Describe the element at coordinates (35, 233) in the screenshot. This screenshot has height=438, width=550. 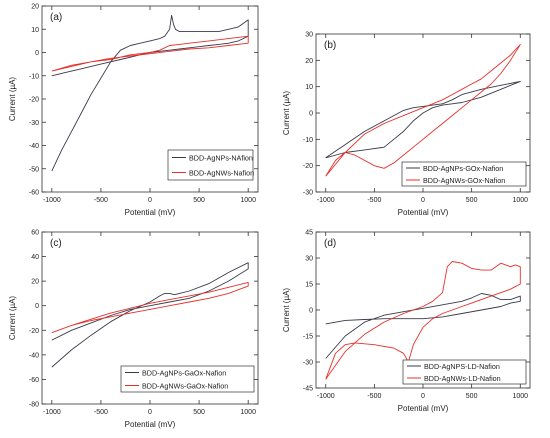
I see `y-tick-label: 60` at that location.